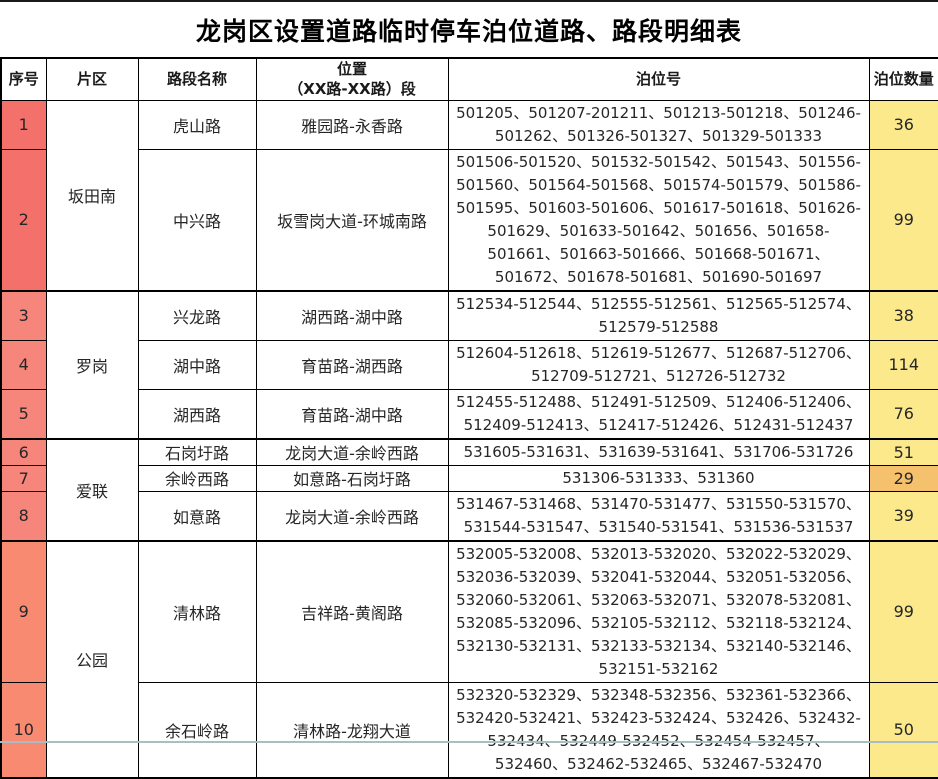 Image resolution: width=938 pixels, height=779 pixels. What do you see at coordinates (352, 413) in the screenshot?
I see `location-cell: 育苗路-湖中路` at bounding box center [352, 413].